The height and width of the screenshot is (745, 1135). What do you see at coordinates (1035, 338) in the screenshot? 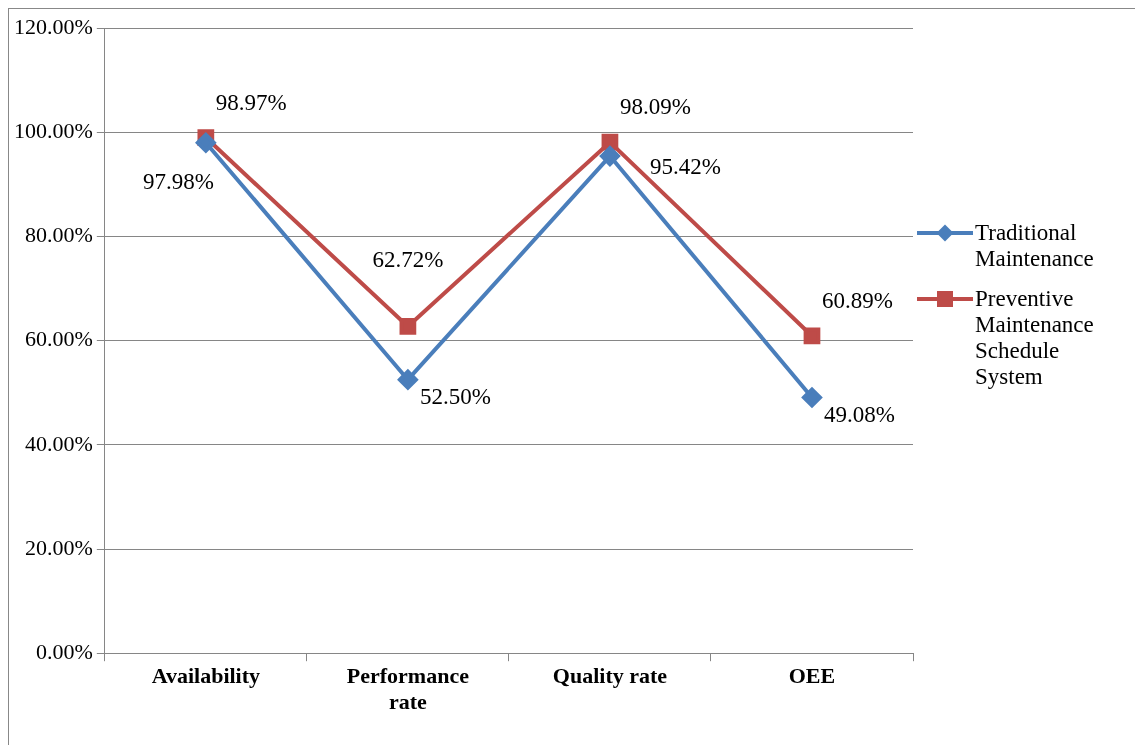
I see `legend-label: Preventive Maintenance Schedule System` at bounding box center [1035, 338].